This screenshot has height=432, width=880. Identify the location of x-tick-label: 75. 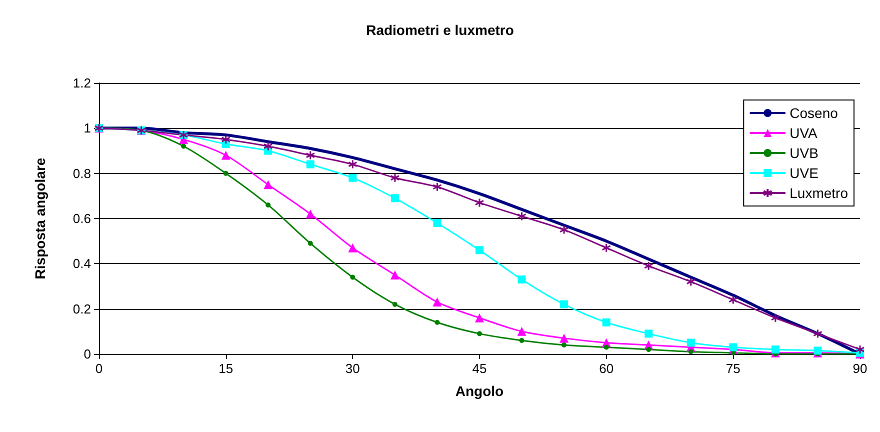
(733, 368).